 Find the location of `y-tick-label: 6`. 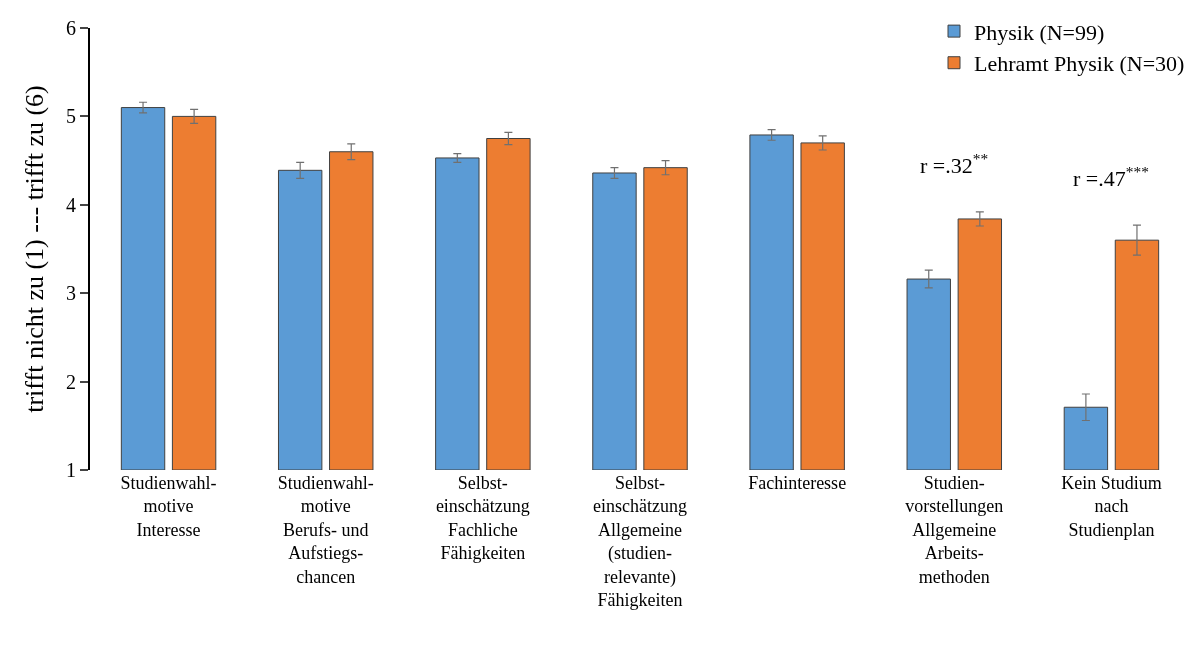

y-tick-label: 6 is located at coordinates (71, 28).